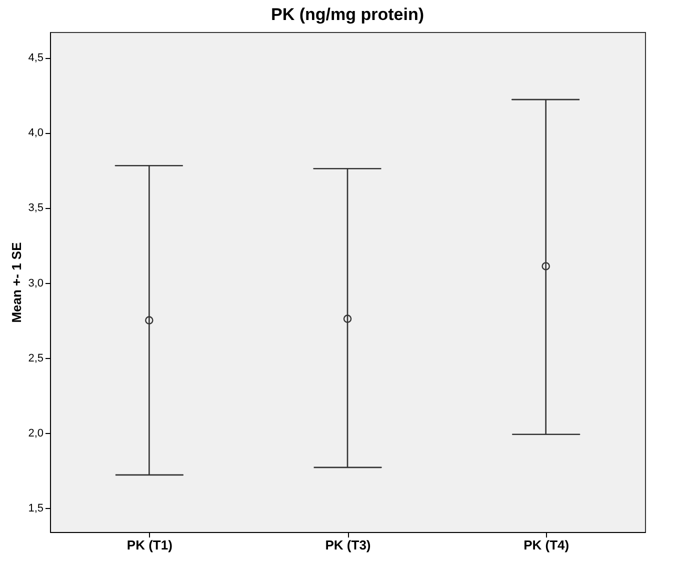  What do you see at coordinates (36, 208) in the screenshot?
I see `y-tick-label: 3,5` at bounding box center [36, 208].